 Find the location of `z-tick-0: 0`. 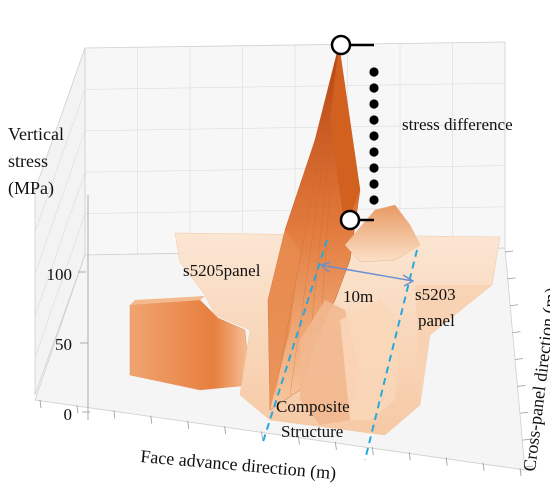

z-tick-0: 0 is located at coordinates (68, 414).